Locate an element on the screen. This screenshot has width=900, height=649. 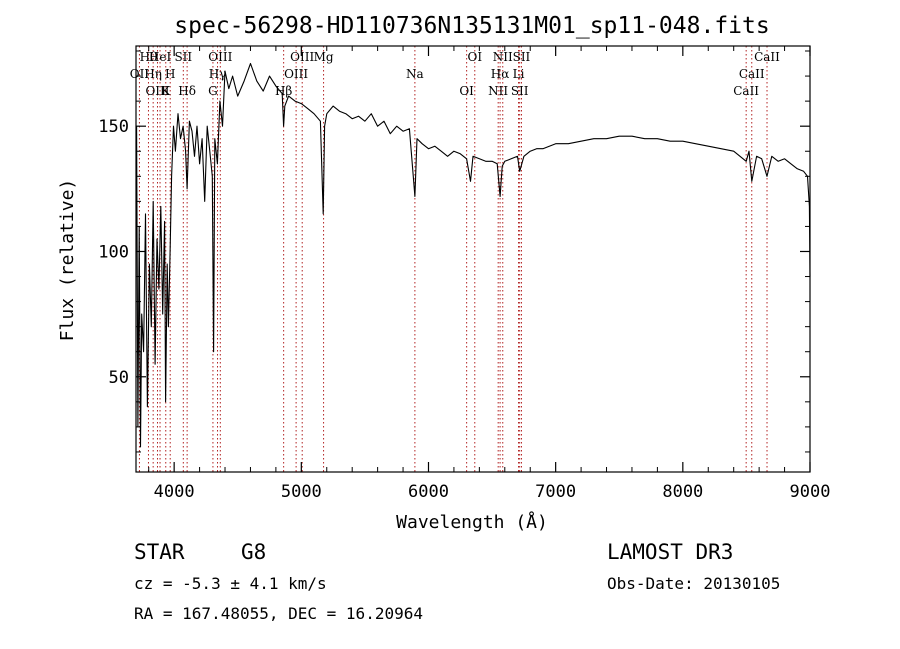
x-tick-label: 7000 is located at coordinates (555, 492).